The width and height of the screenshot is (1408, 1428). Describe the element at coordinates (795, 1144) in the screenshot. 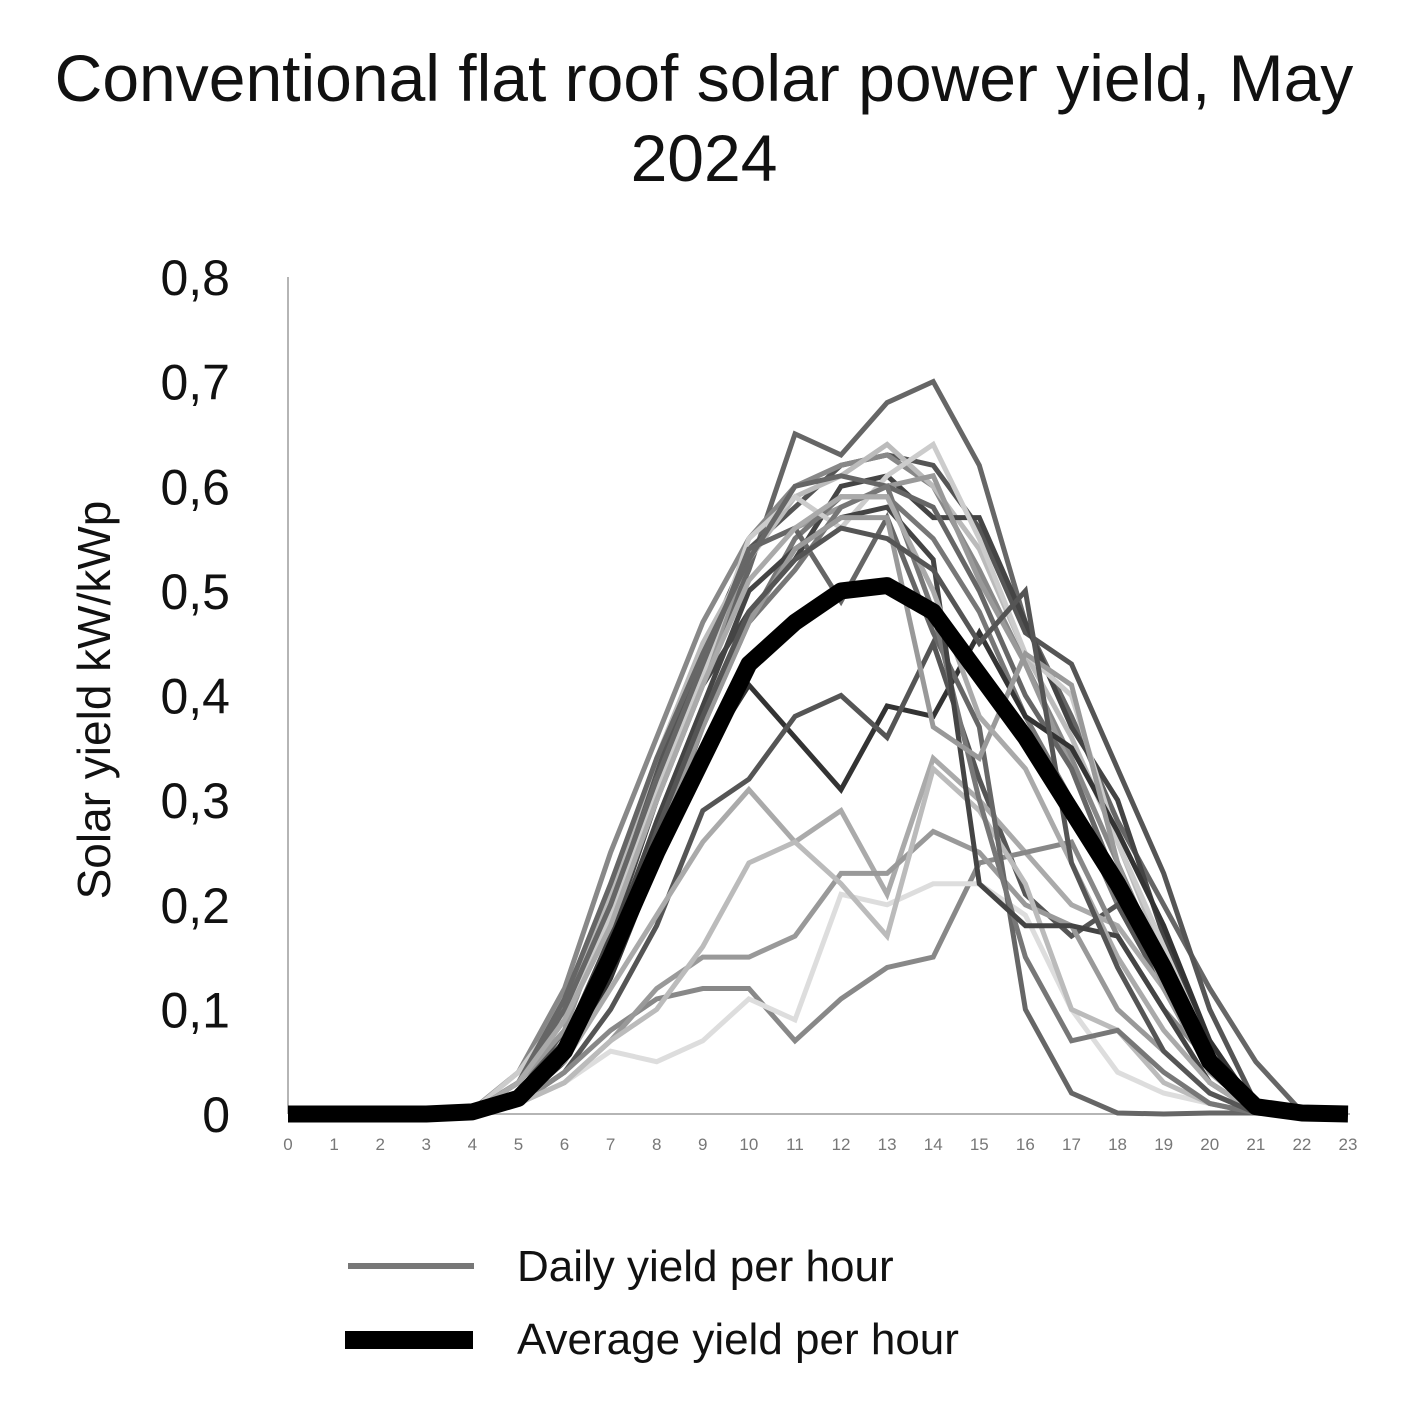

I see `x-tick-label: 11` at that location.